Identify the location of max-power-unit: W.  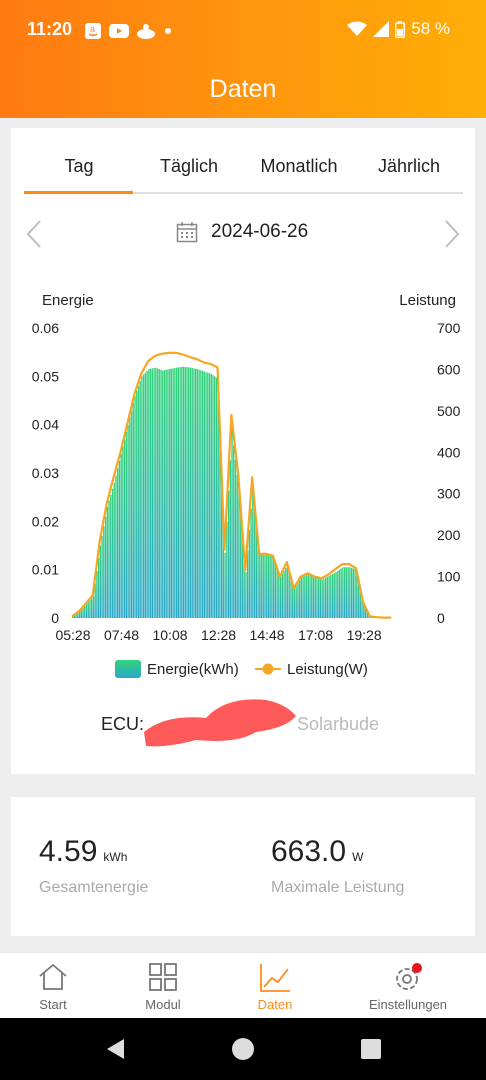
(358, 857).